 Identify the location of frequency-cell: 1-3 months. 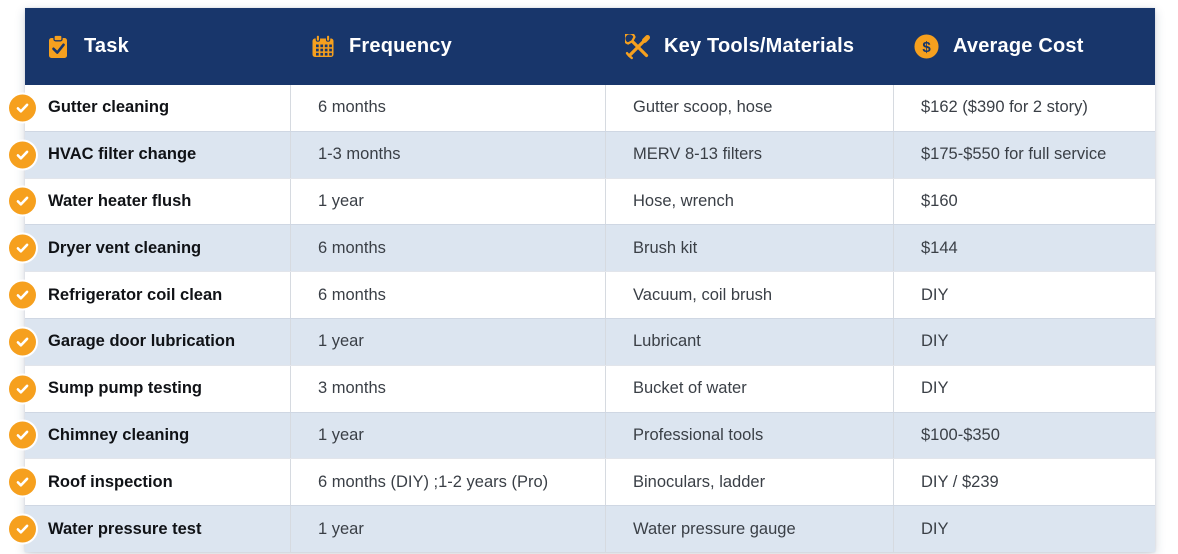
(447, 154).